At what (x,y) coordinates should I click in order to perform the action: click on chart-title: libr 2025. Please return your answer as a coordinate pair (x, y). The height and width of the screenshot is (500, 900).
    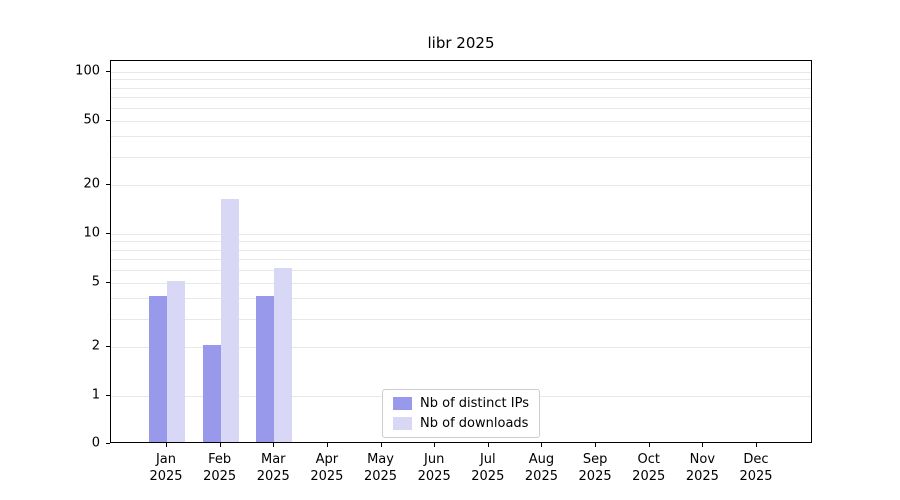
    Looking at the image, I should click on (461, 43).